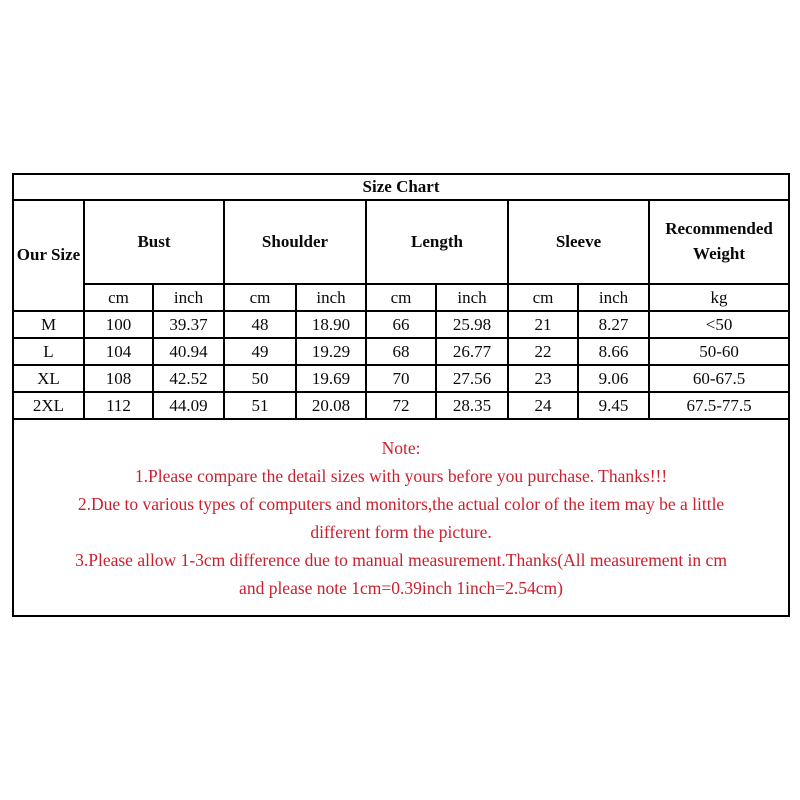 The width and height of the screenshot is (800, 800). I want to click on note-heading: Note:, so click(401, 447).